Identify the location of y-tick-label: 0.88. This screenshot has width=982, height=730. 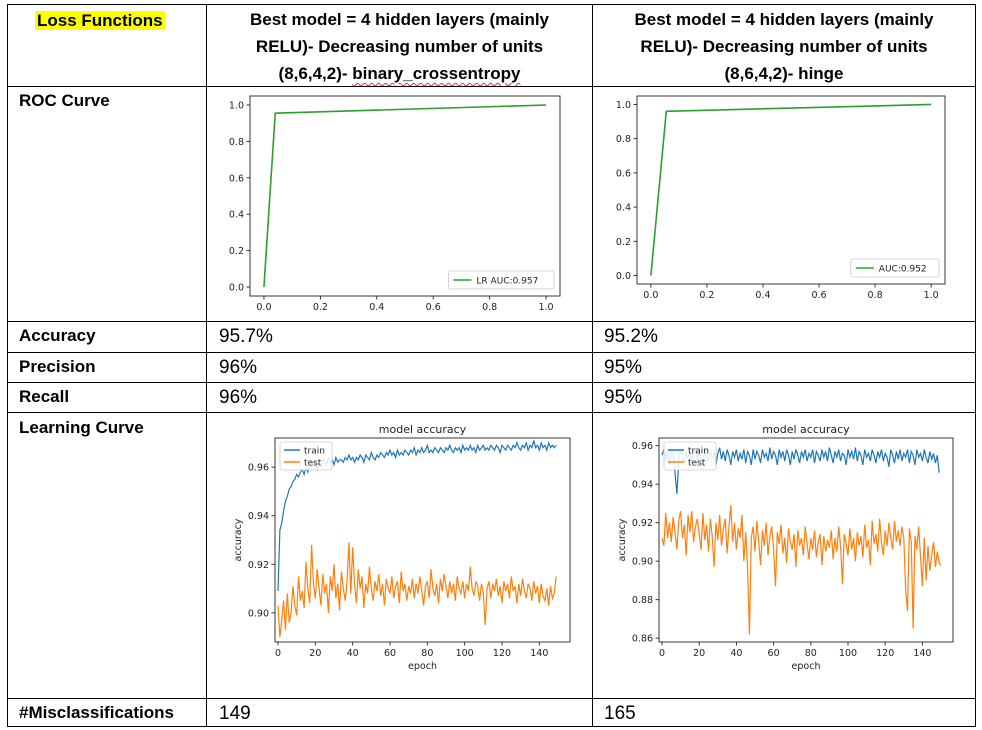
(642, 600).